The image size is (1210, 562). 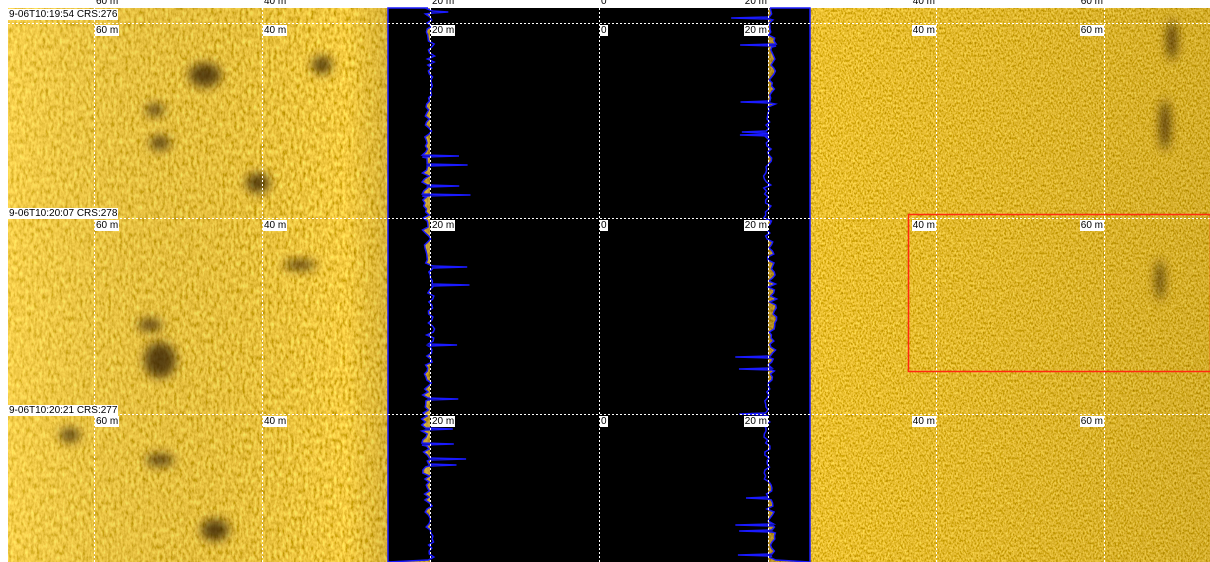 I want to click on selection-box, so click(x=1058, y=293).